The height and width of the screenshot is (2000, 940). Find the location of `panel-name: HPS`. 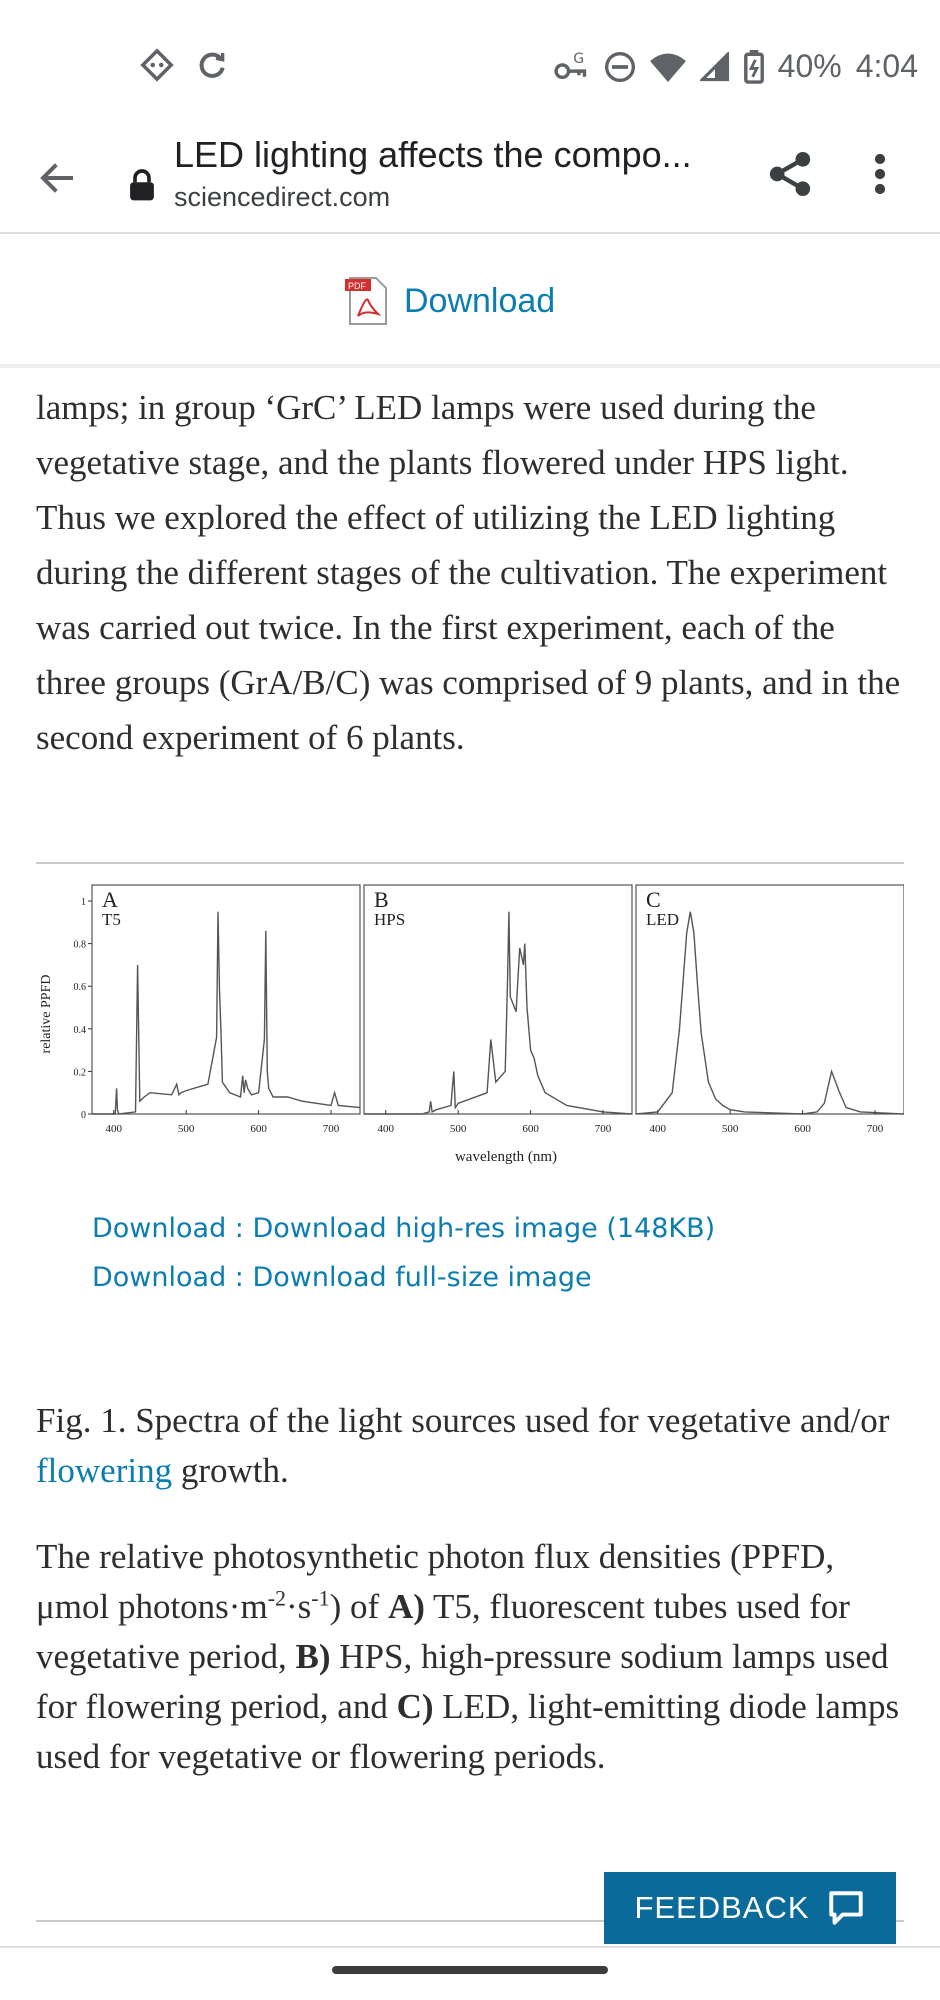

panel-name: HPS is located at coordinates (389, 919).